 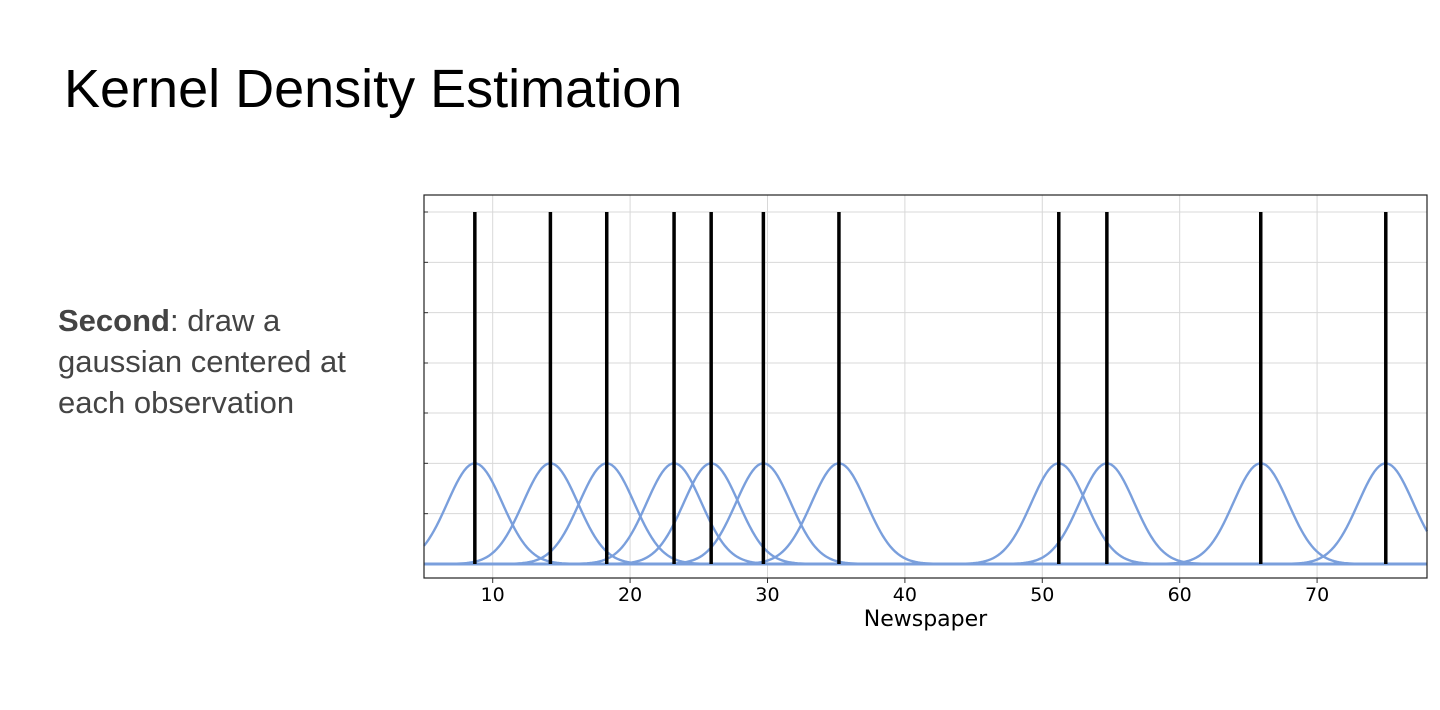 What do you see at coordinates (905, 595) in the screenshot?
I see `x-tick-label: 40` at bounding box center [905, 595].